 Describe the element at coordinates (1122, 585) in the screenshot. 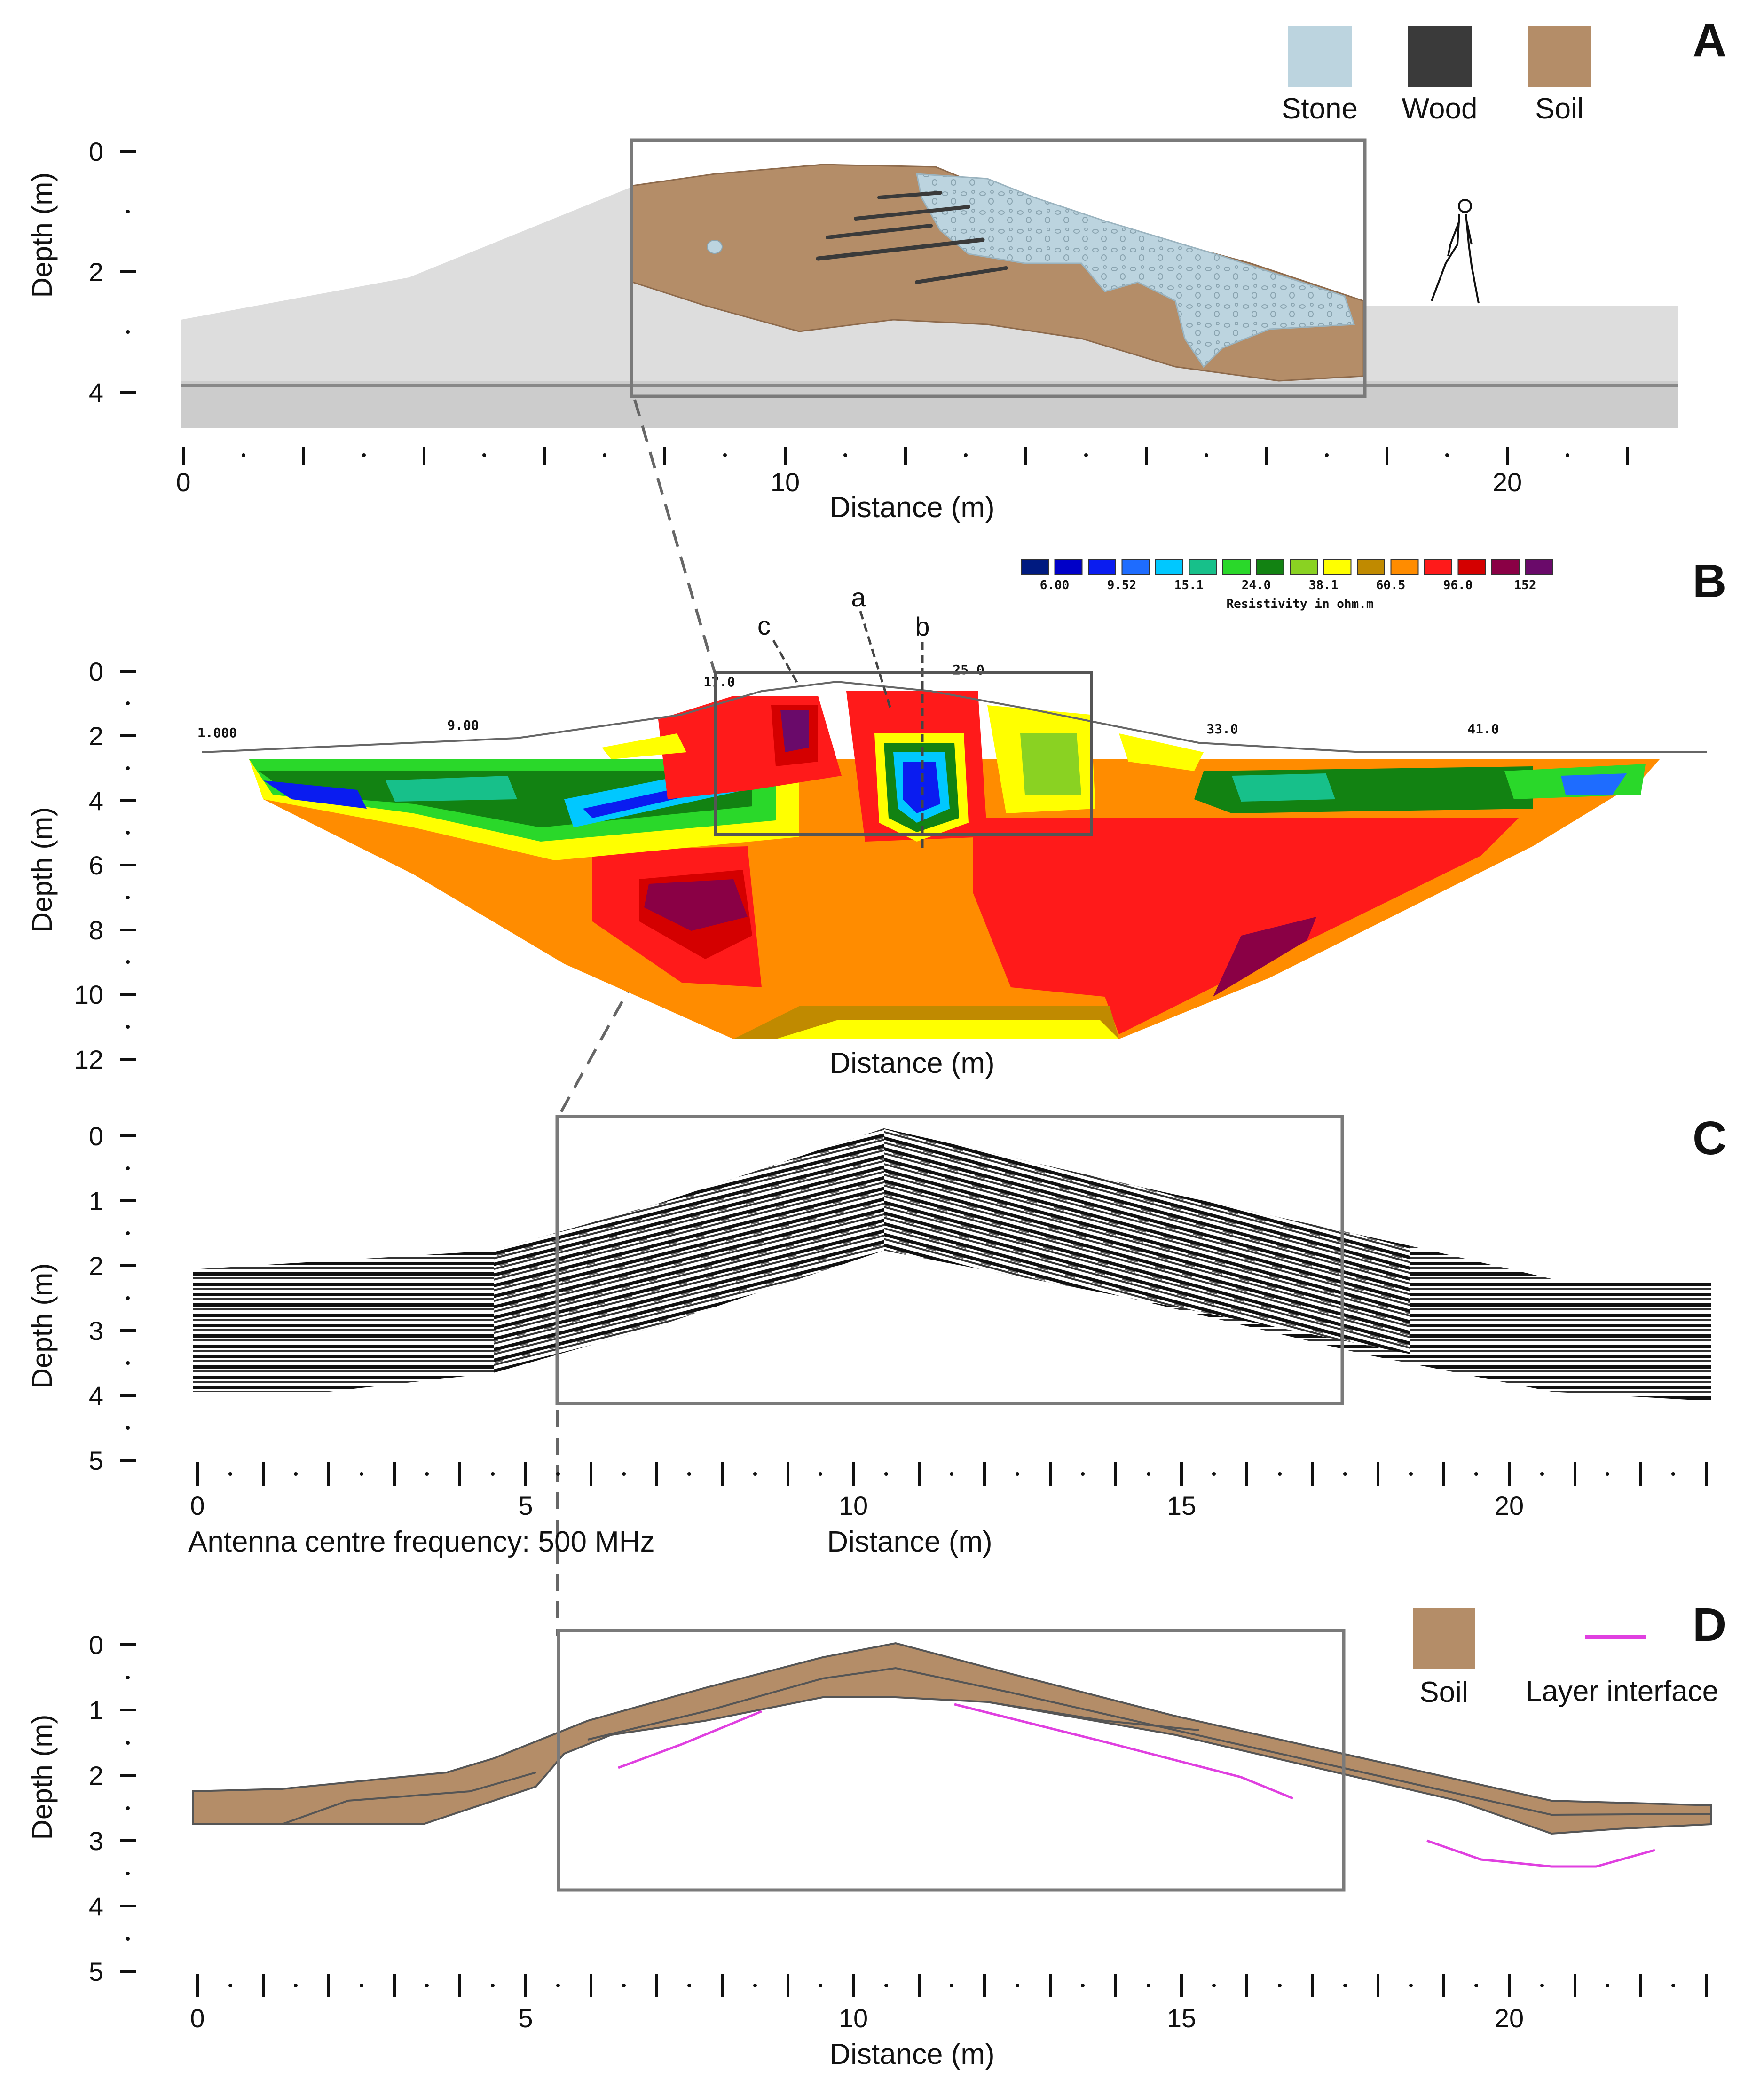

I see `colorscale-value-2: 9.52` at that location.